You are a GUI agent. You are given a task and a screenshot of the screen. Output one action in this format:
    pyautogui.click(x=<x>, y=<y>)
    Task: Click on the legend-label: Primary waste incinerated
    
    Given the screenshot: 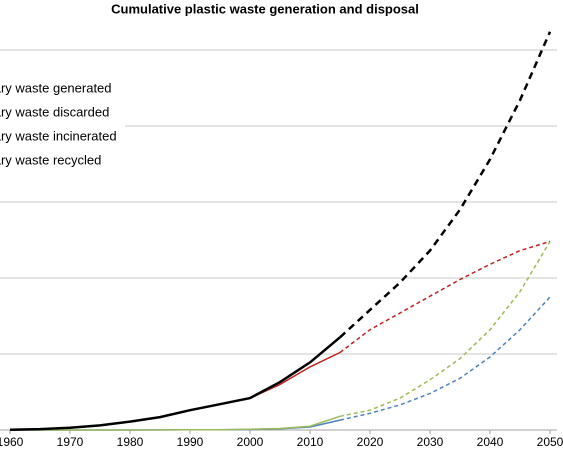 What is the action you would take?
    pyautogui.click(x=58, y=135)
    